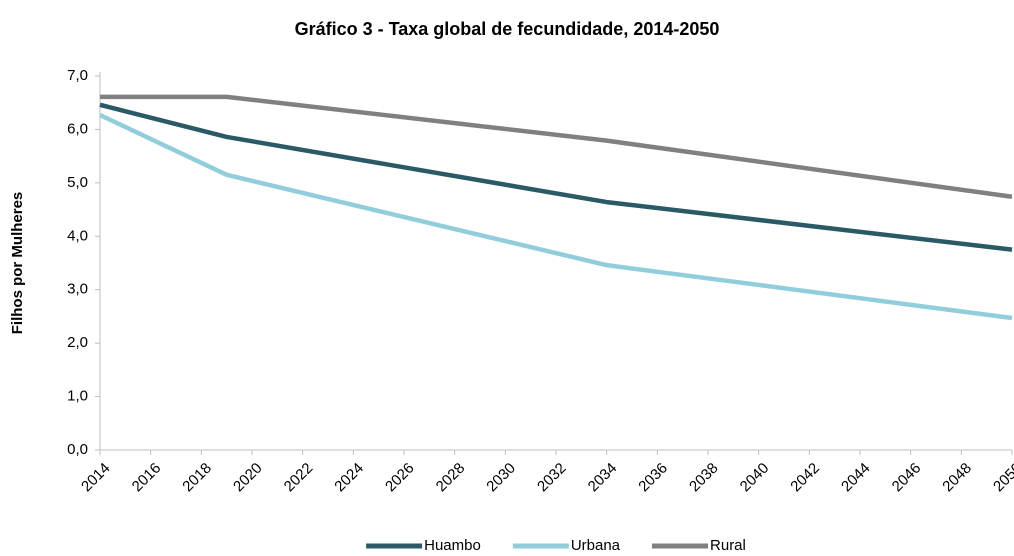 This screenshot has width=1014, height=556. Describe the element at coordinates (77, 182) in the screenshot. I see `y-tick-label: 5,0` at that location.